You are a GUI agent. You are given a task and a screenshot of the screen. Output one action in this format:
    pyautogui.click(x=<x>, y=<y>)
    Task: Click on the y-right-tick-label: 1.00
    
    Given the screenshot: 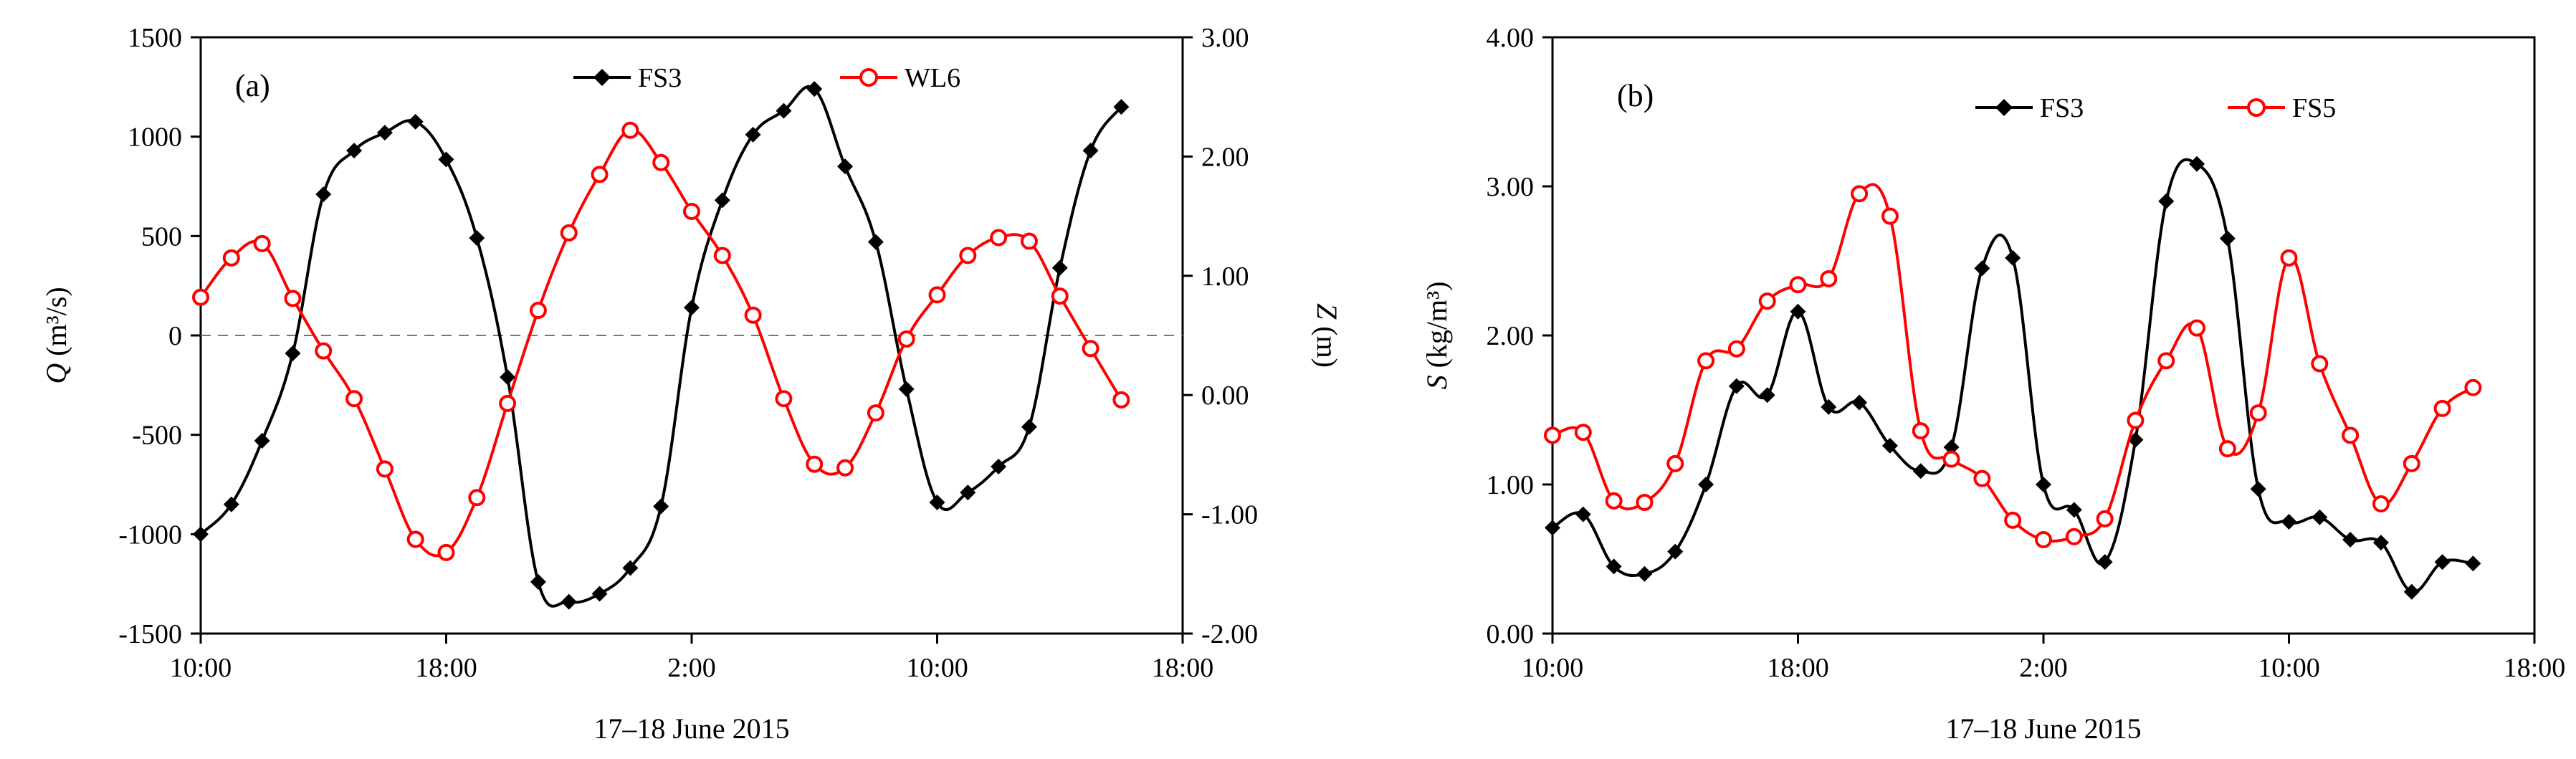 What is the action you would take?
    pyautogui.click(x=1225, y=277)
    